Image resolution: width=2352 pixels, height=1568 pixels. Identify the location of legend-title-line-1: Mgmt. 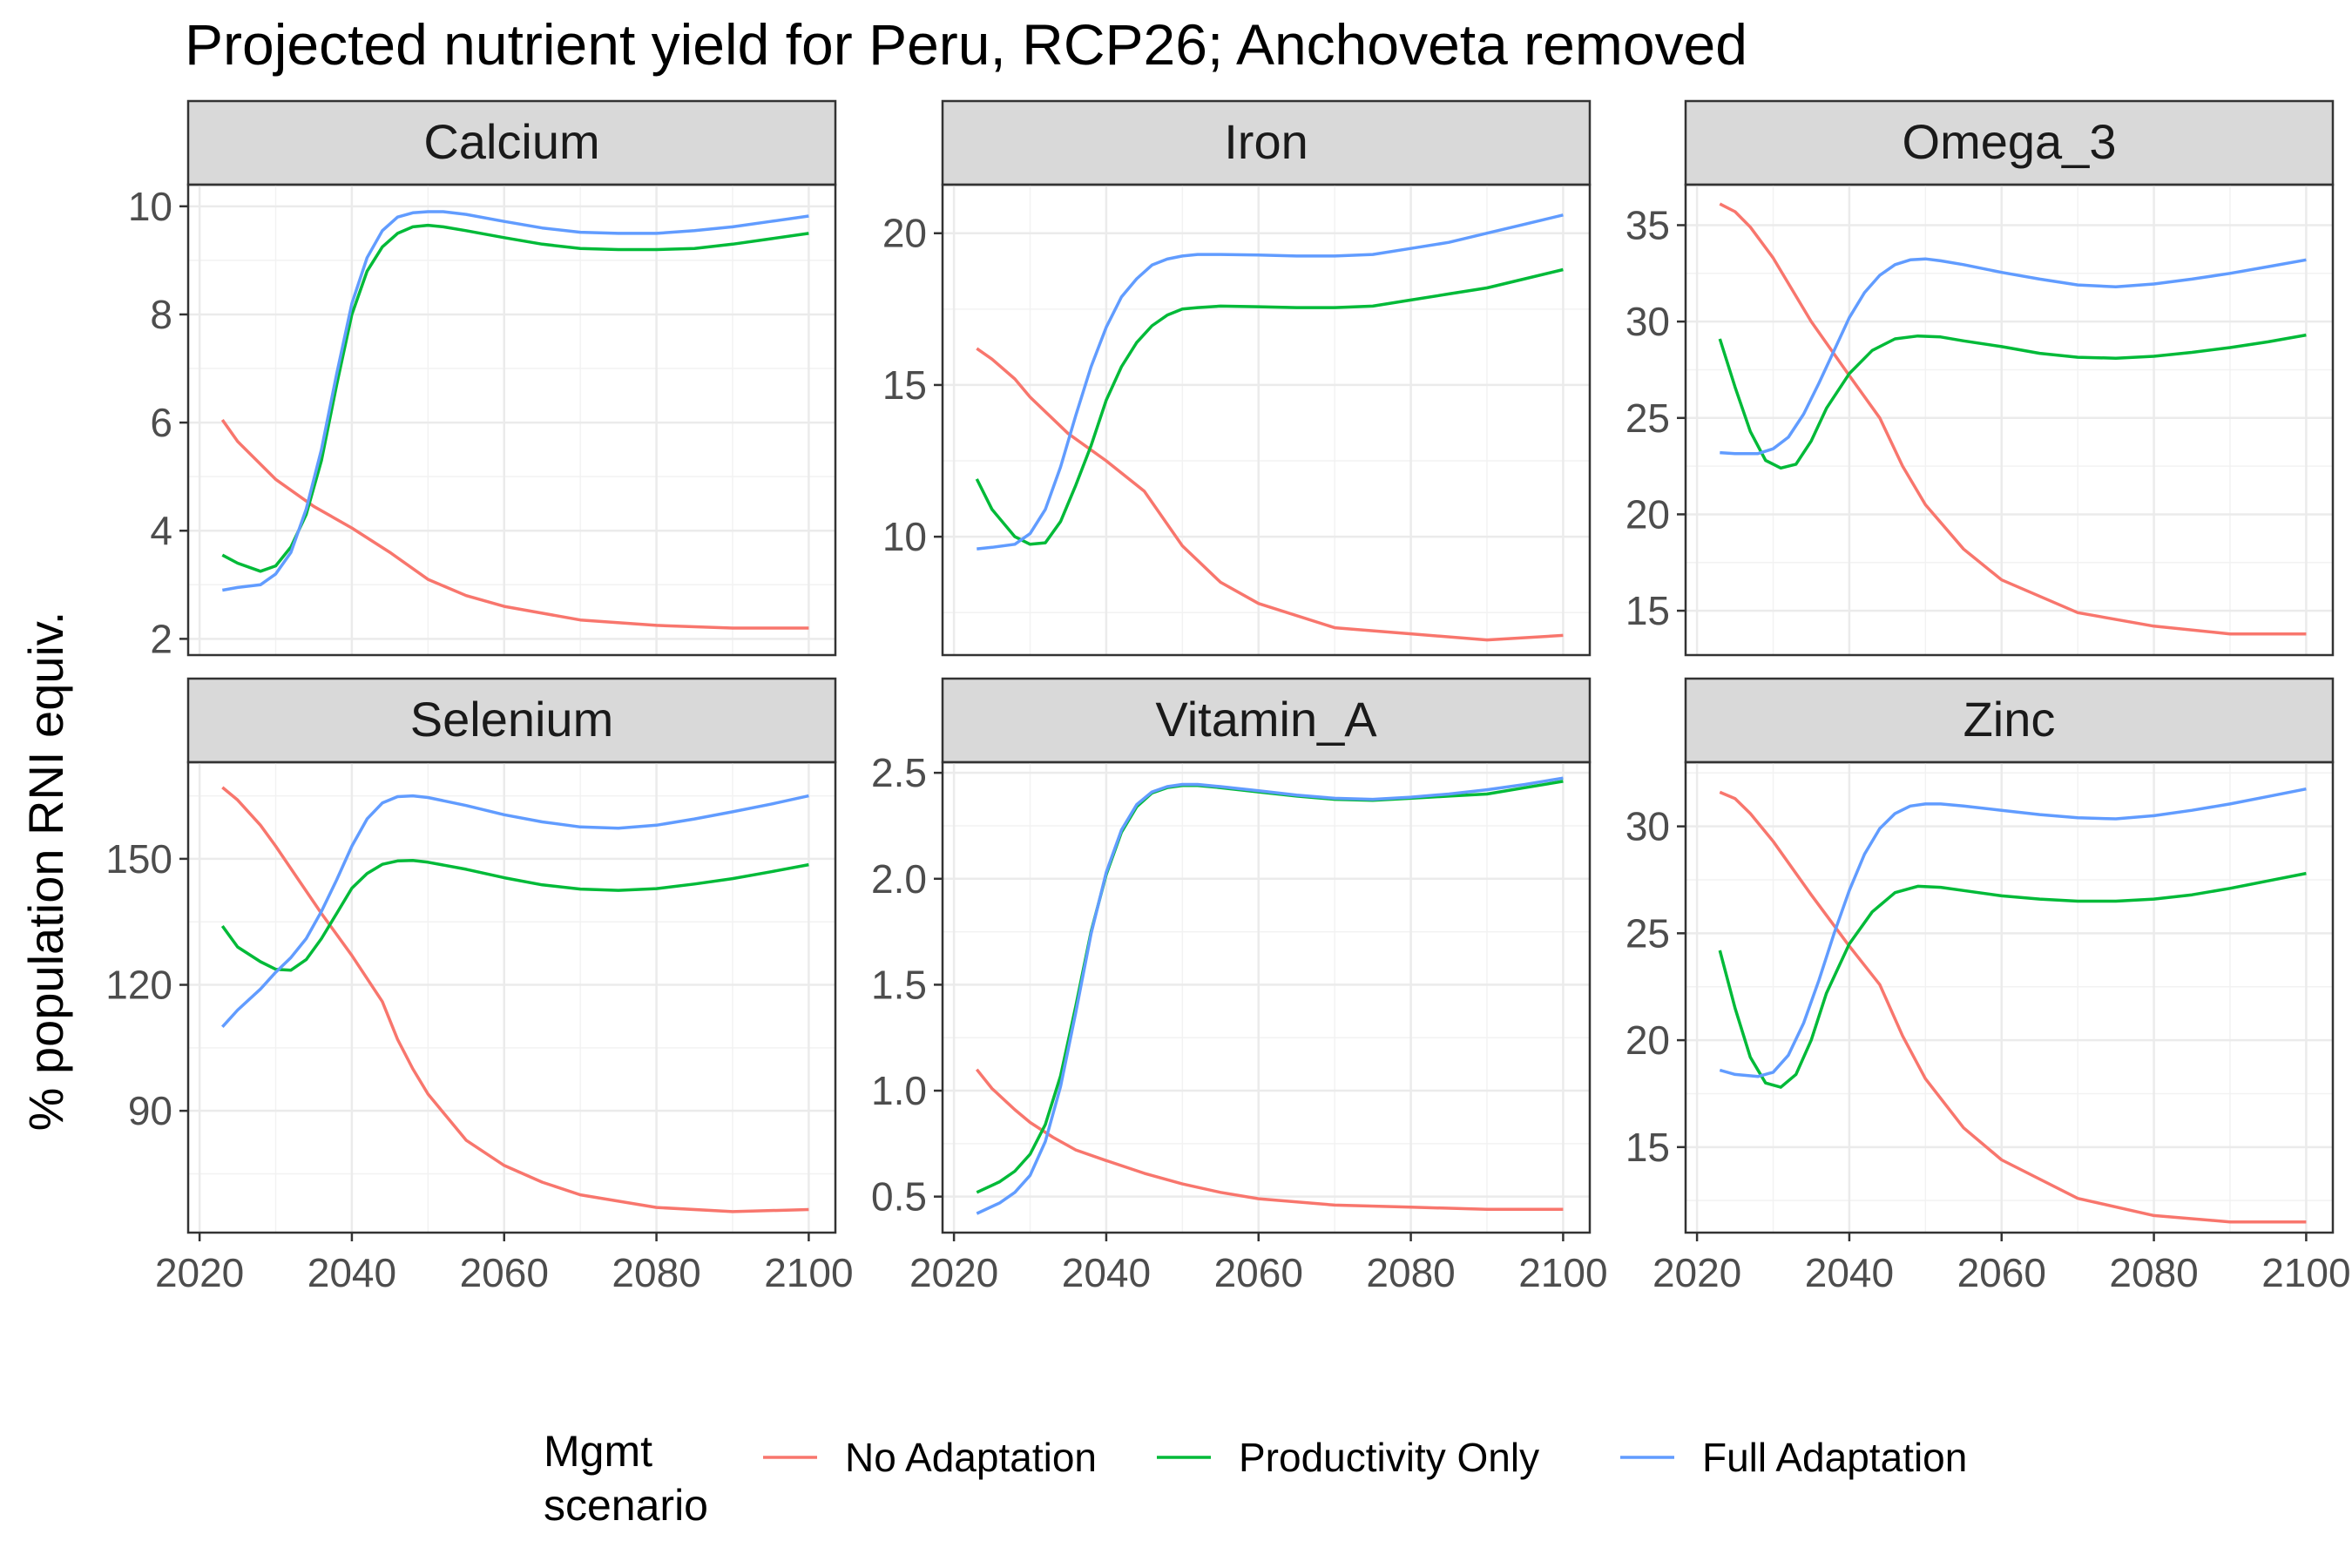
(598, 1451).